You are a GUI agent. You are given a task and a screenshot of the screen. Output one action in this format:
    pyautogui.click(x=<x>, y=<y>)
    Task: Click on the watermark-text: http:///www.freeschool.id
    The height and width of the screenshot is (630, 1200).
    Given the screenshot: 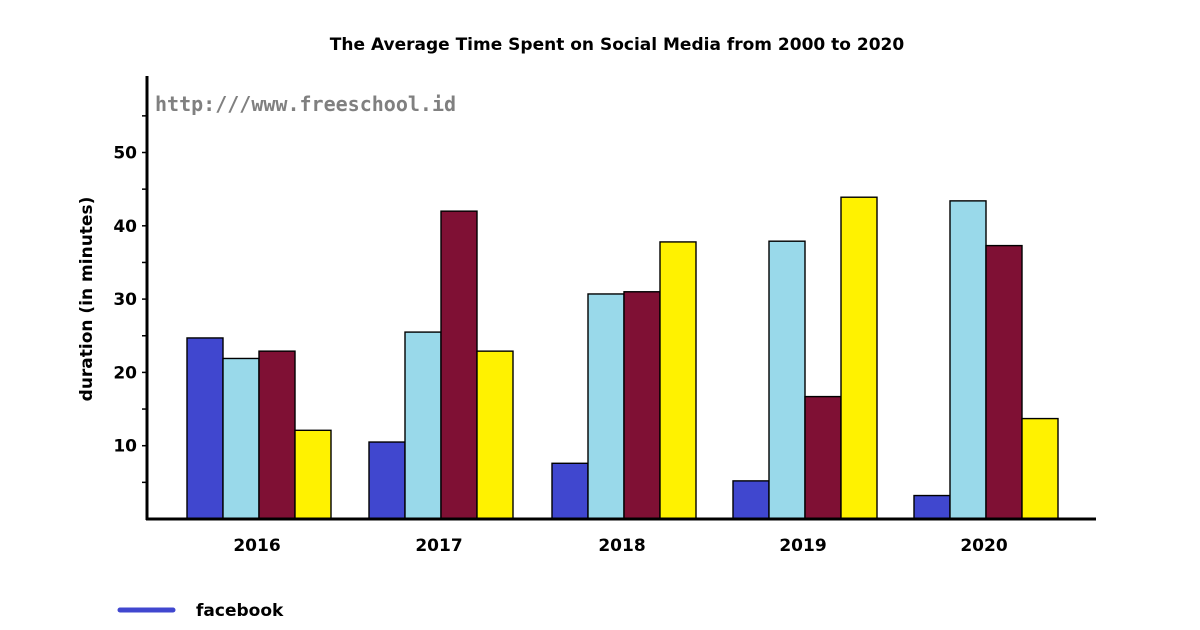 What is the action you would take?
    pyautogui.click(x=305, y=104)
    